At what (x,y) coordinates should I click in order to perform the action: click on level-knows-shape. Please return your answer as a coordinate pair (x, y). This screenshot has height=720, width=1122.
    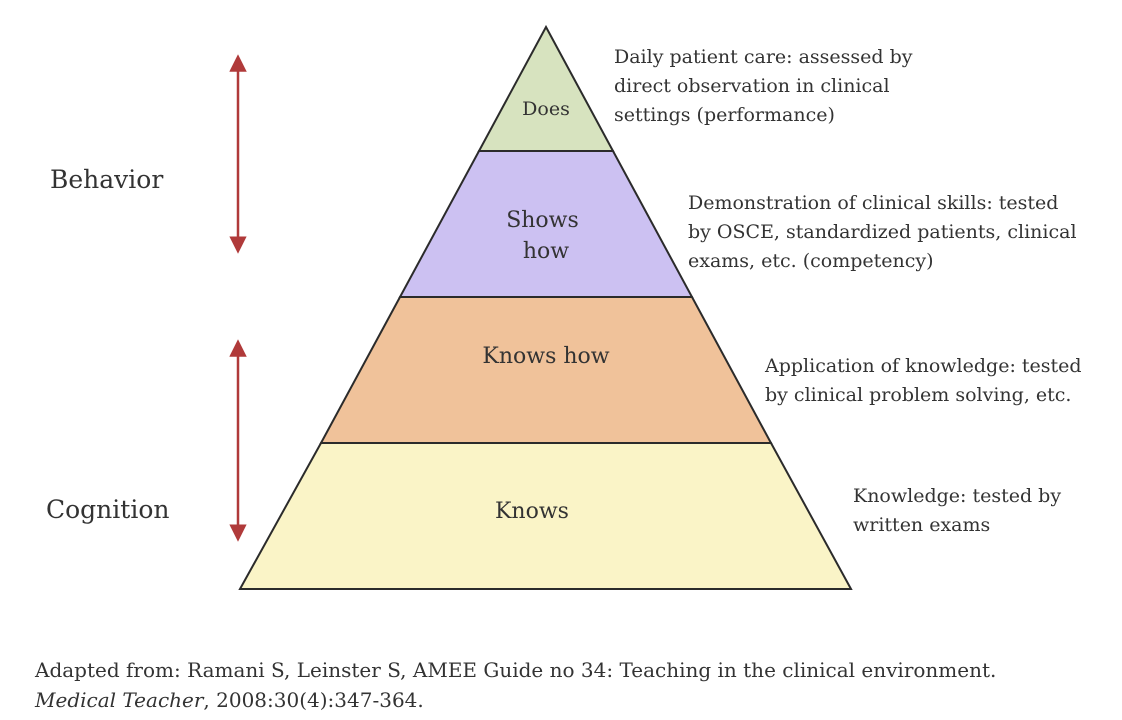
    Looking at the image, I should click on (545, 516).